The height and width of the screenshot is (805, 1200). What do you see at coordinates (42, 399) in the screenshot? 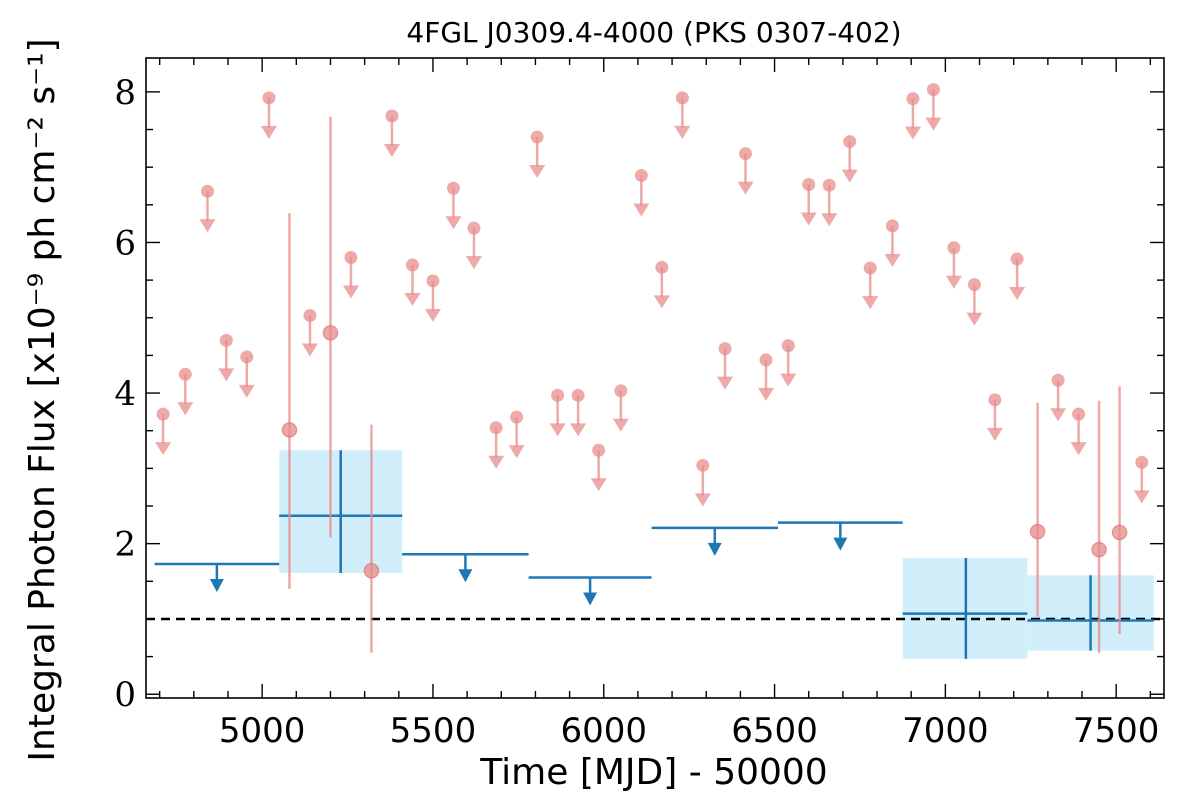
I see `y-axis-label: Integral Photon Flux [x10⁻⁹ ph cm⁻² s⁻¹]` at bounding box center [42, 399].